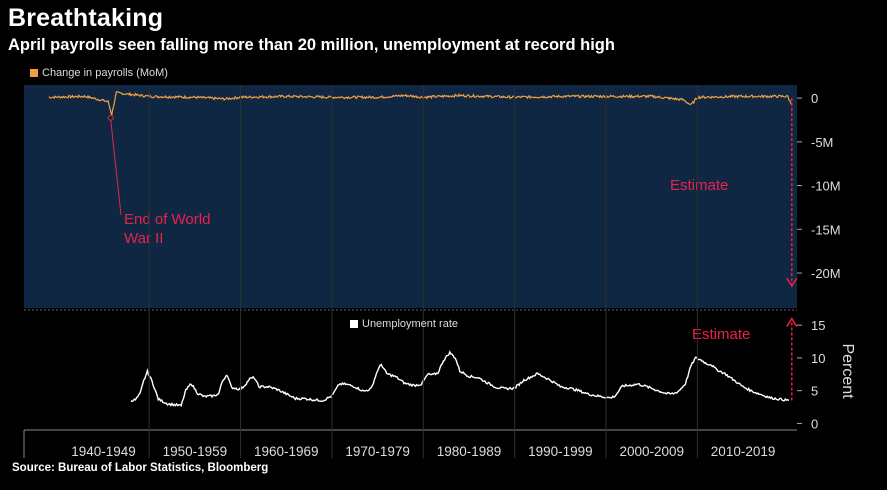  I want to click on payrolls-y-tick-label: -20M, so click(826, 273).